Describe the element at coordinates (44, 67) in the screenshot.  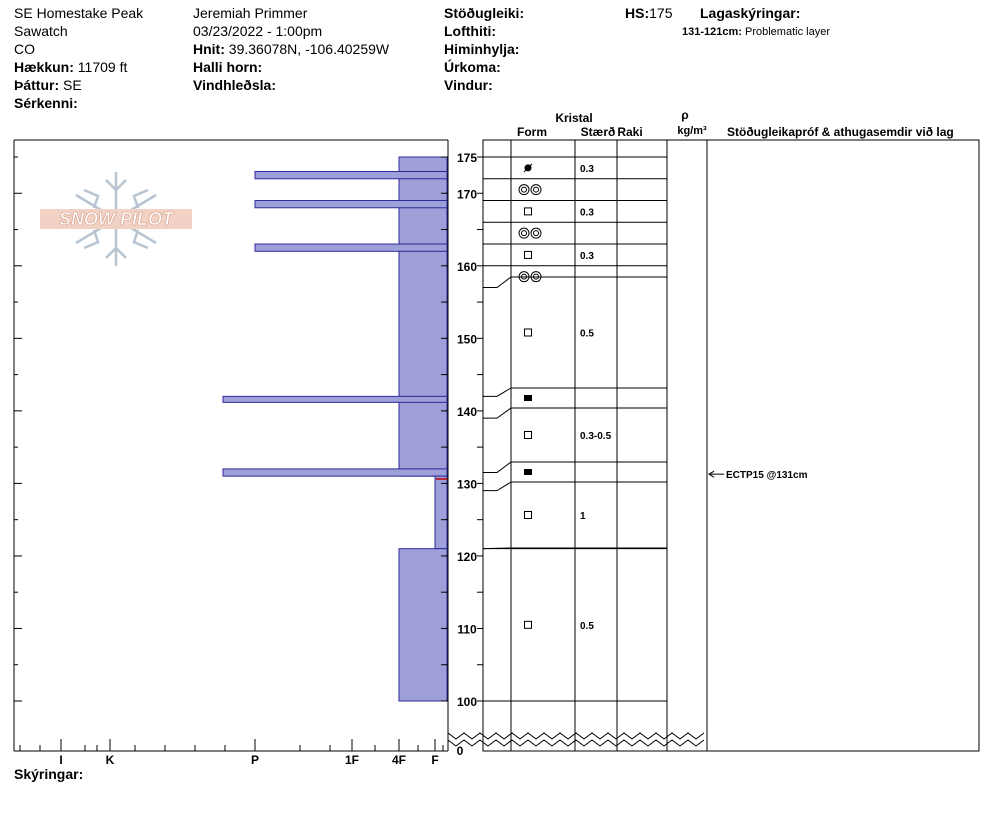
I see `elevation-label: Hækkun:` at that location.